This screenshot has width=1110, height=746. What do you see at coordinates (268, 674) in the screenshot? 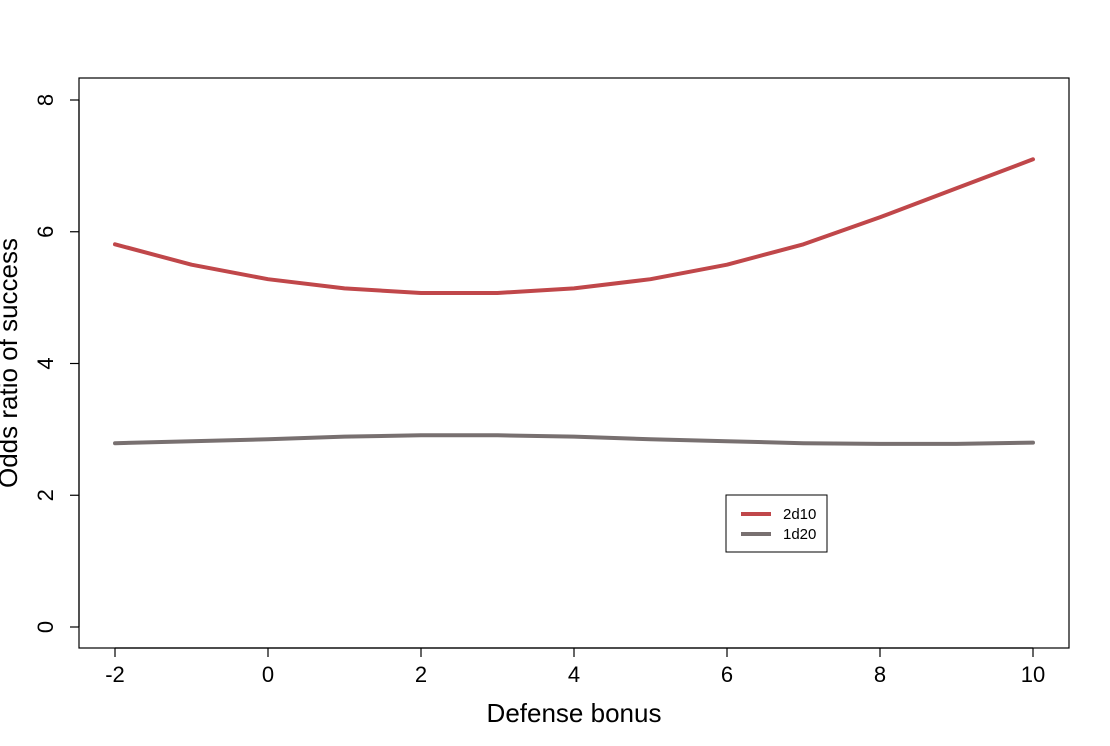
I see `x-tick-label: 0` at bounding box center [268, 674].